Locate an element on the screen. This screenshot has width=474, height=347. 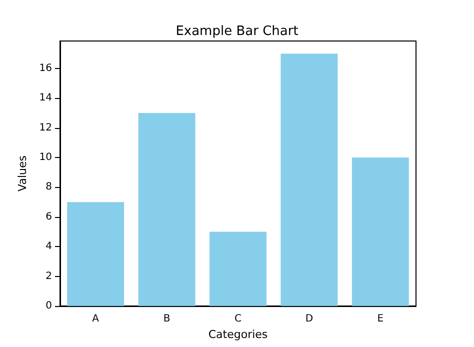
y-tick-label: 10 is located at coordinates (45, 158).